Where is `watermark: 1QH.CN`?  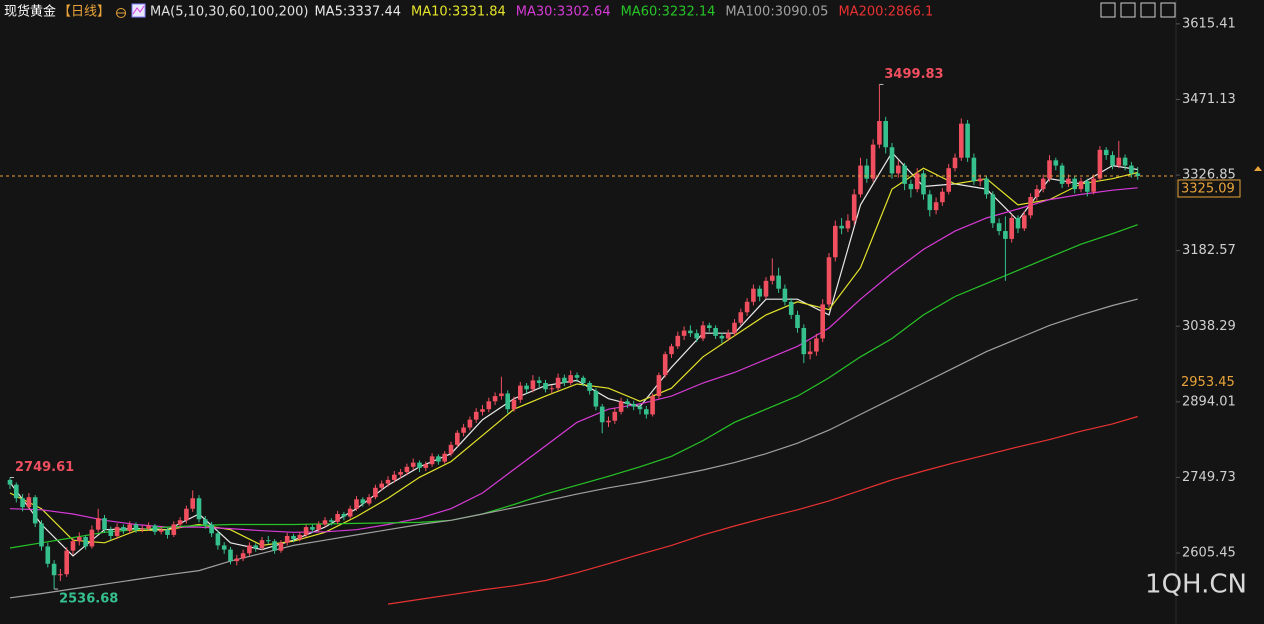 watermark: 1QH.CN is located at coordinates (1196, 585).